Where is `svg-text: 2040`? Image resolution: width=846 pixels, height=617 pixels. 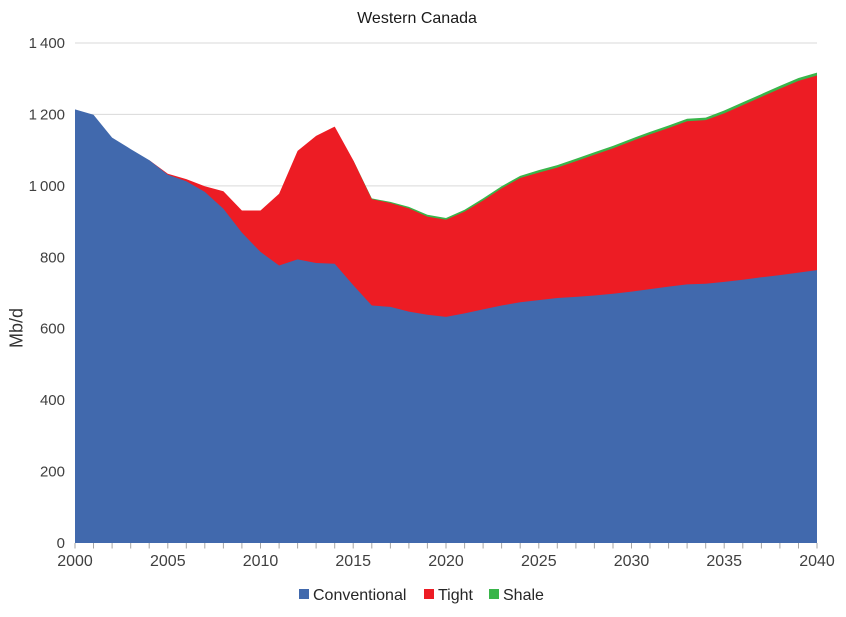
svg-text: 2040 is located at coordinates (817, 561).